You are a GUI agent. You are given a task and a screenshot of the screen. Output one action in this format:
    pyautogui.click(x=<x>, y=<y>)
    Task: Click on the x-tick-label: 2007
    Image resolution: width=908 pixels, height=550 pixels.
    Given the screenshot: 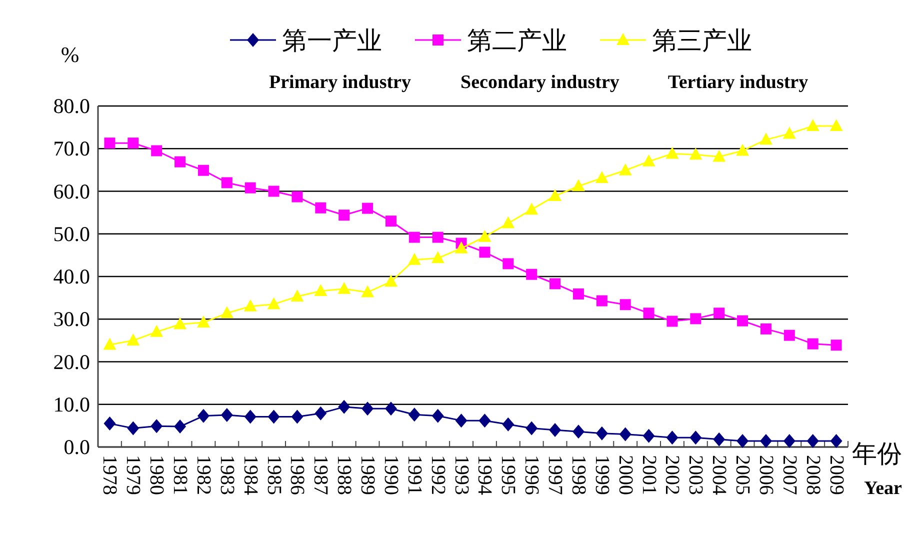 What is the action you would take?
    pyautogui.click(x=789, y=475)
    